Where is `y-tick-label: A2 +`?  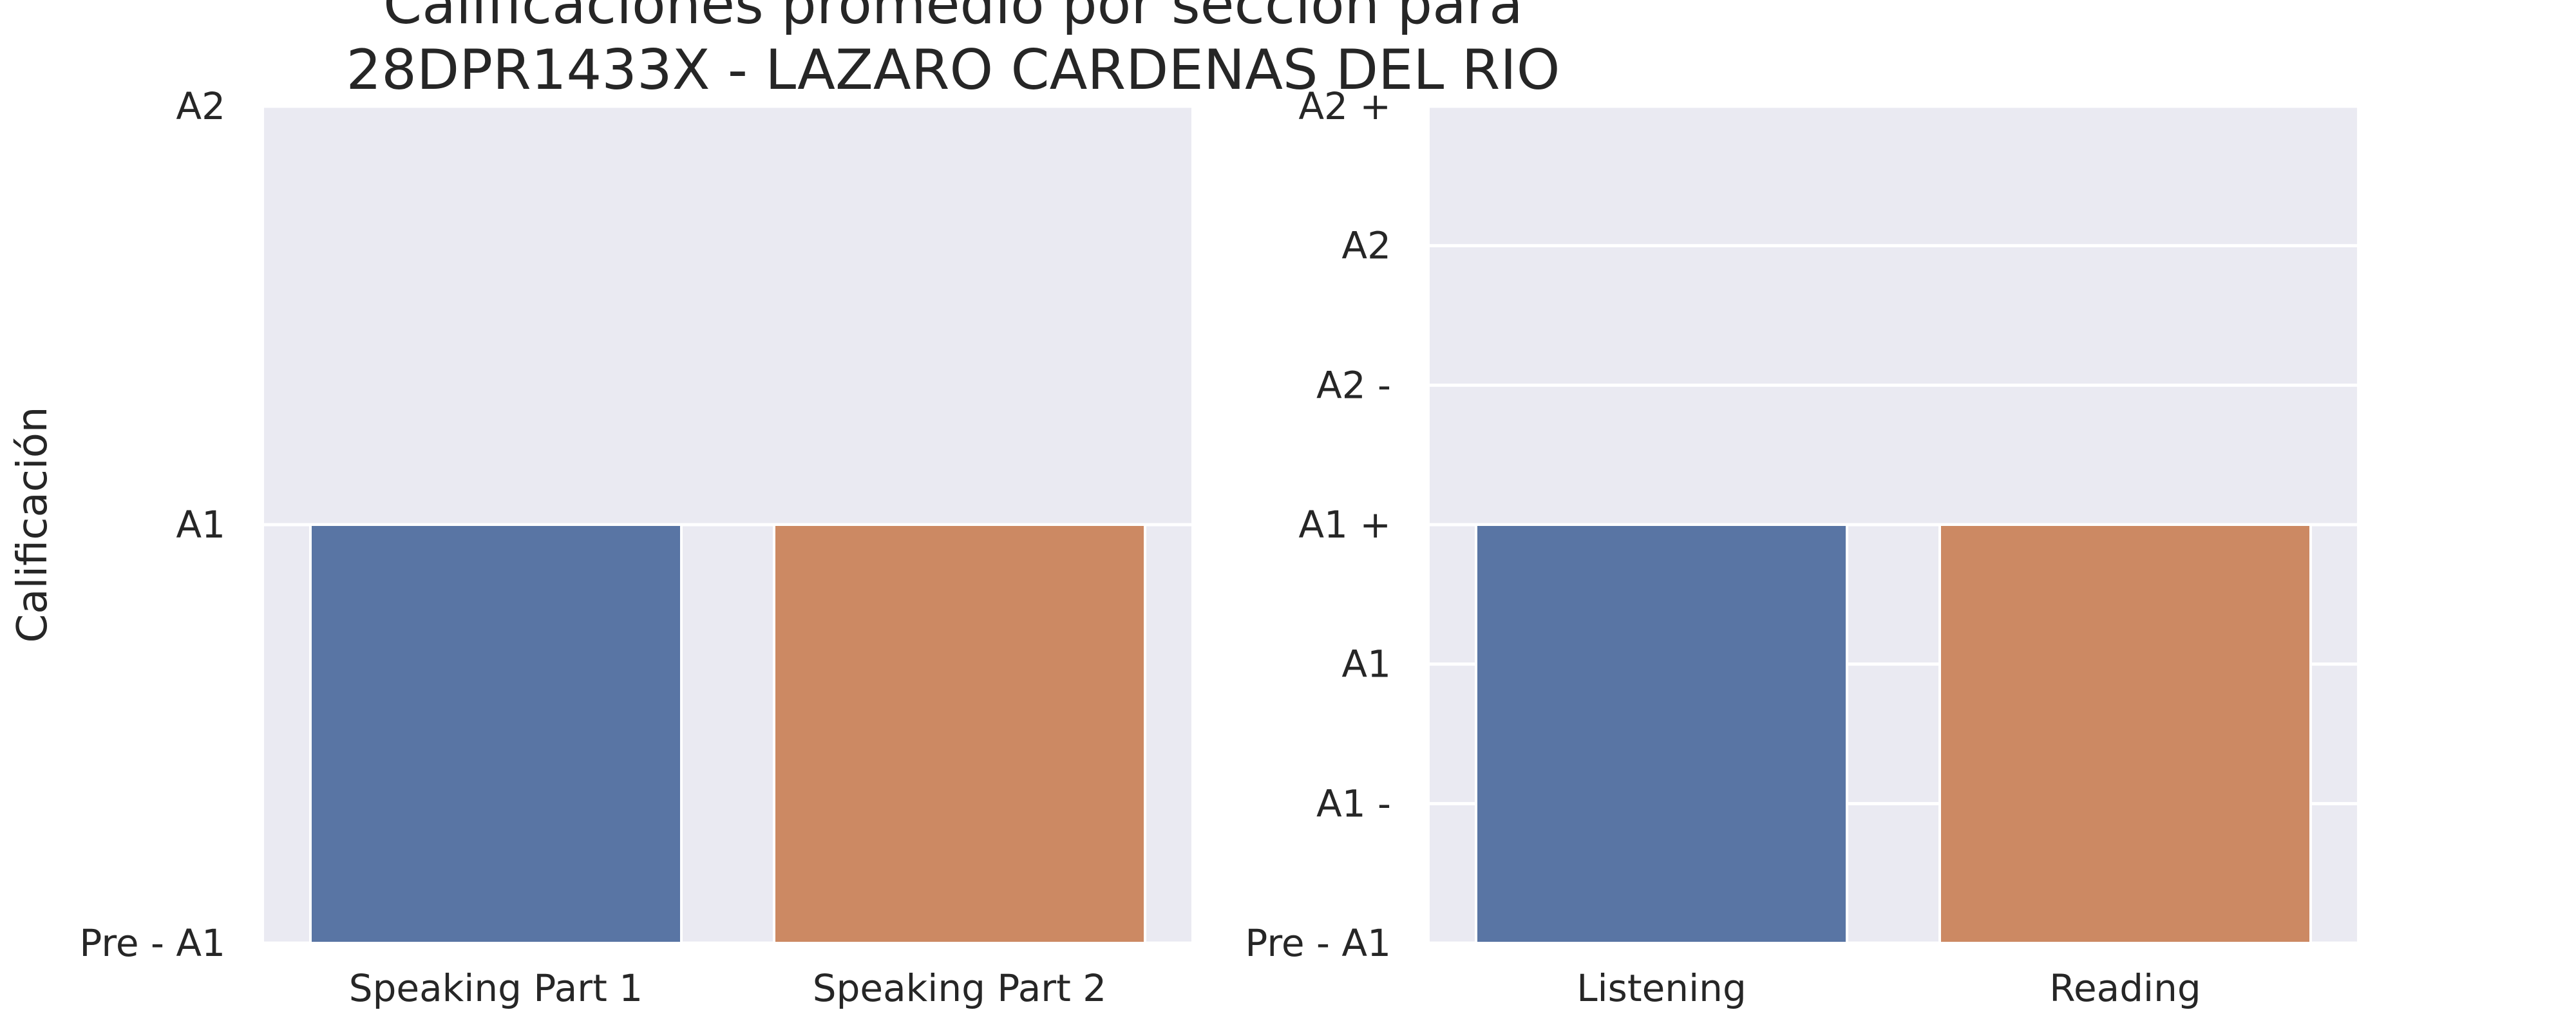
y-tick-label: A2 + is located at coordinates (1345, 106).